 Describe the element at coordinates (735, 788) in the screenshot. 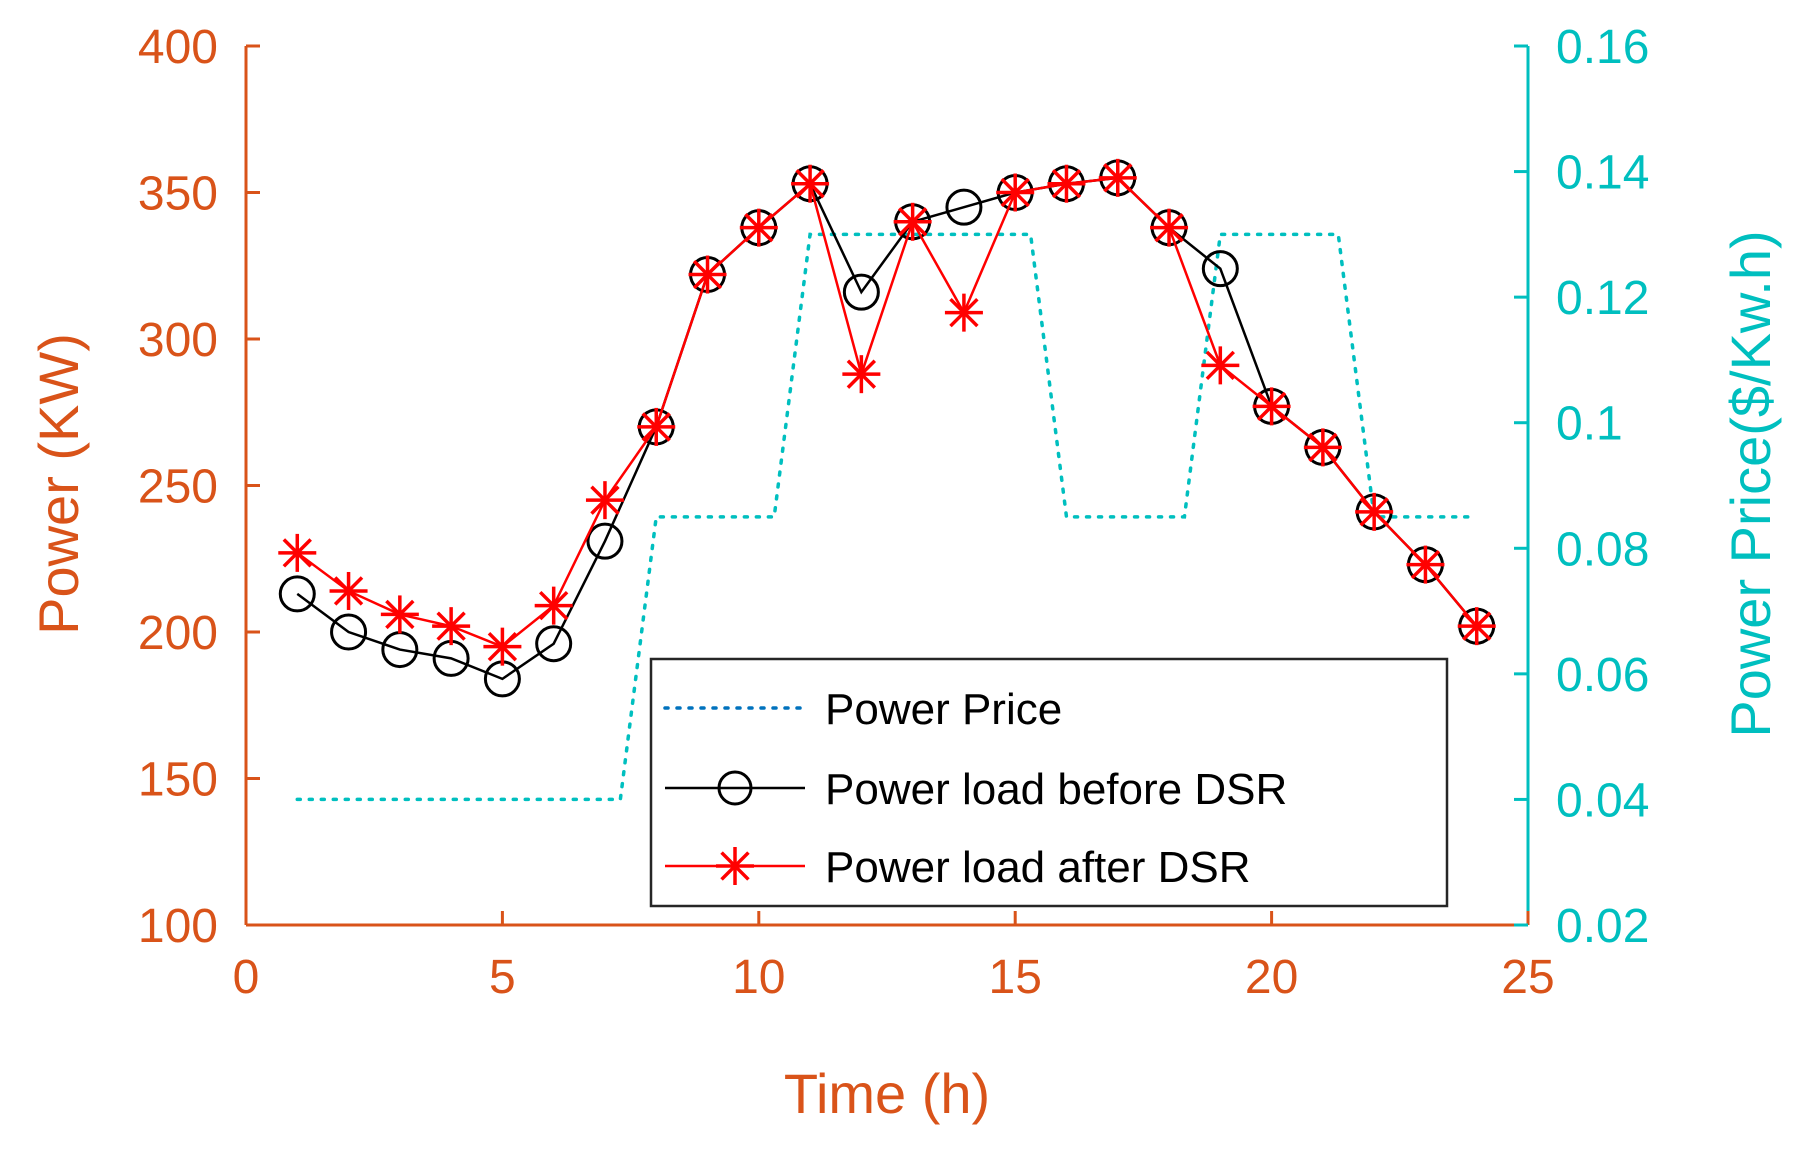

I see `legend-before-marker` at that location.